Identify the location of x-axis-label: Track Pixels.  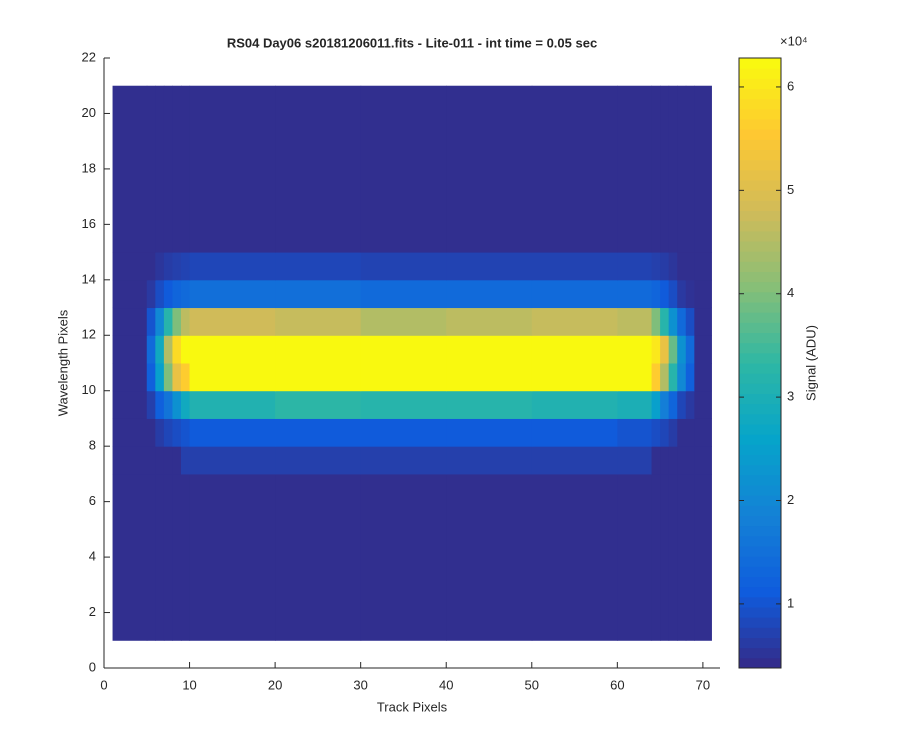
(412, 706).